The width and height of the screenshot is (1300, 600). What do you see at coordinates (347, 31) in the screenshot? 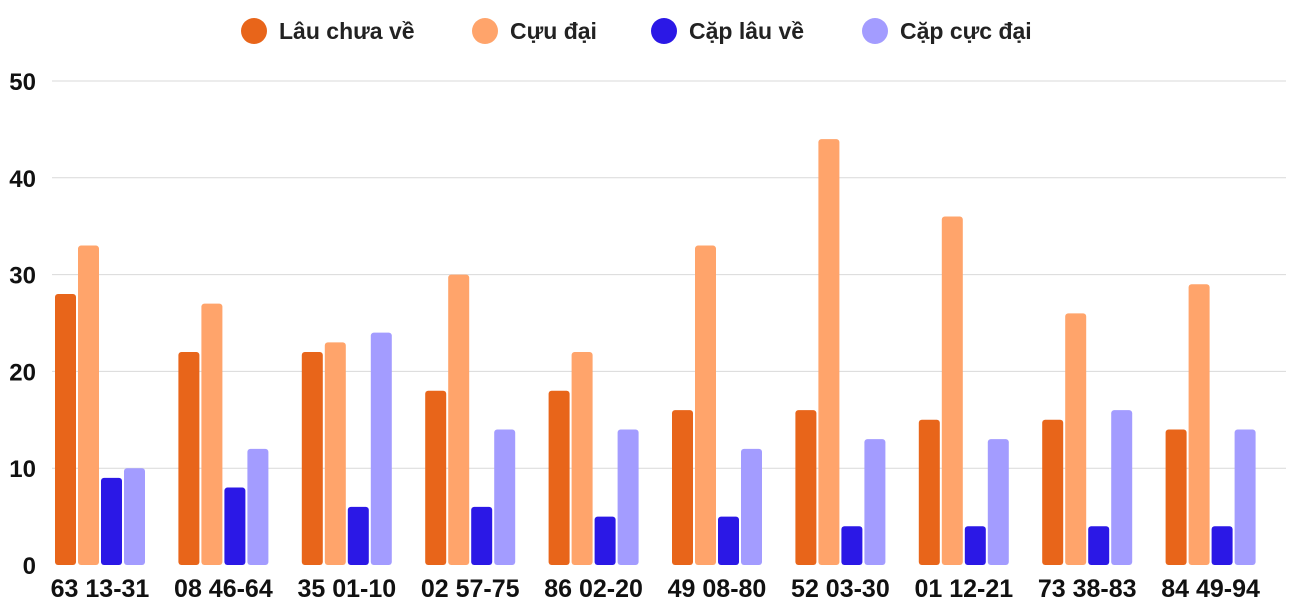
I see `legend-label: Lâu chưa về` at bounding box center [347, 31].